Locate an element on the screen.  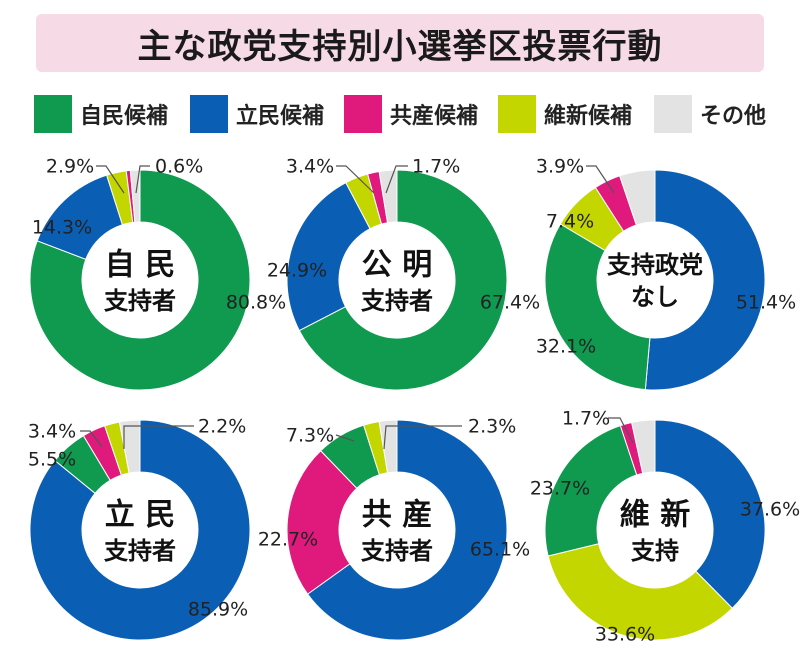
data-label-cdp: 14.3% is located at coordinates (62, 228).